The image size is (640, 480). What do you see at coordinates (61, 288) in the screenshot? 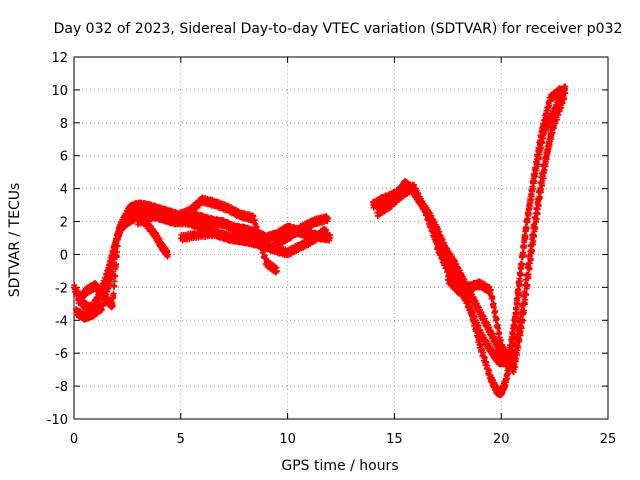
I see `y-tick-label: -2` at bounding box center [61, 288].